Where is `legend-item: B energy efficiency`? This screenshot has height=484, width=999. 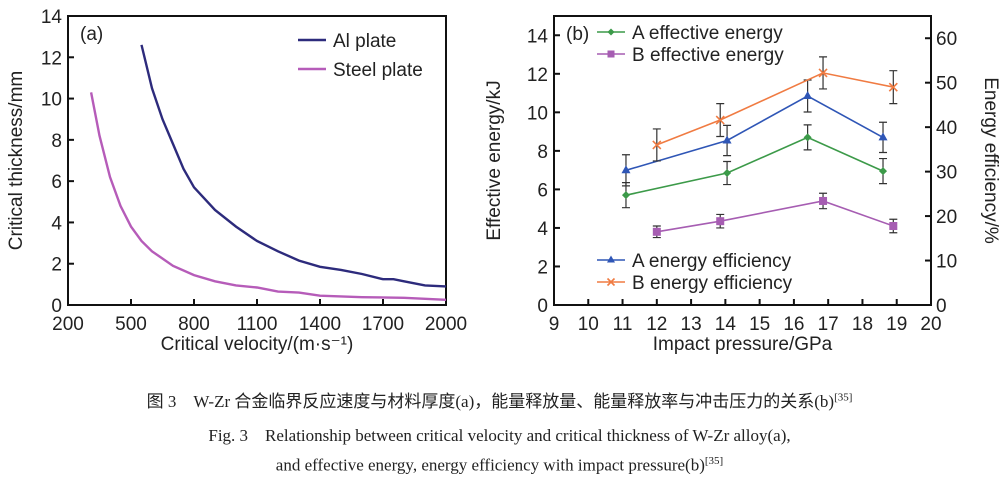 legend-item: B energy efficiency is located at coordinates (695, 283).